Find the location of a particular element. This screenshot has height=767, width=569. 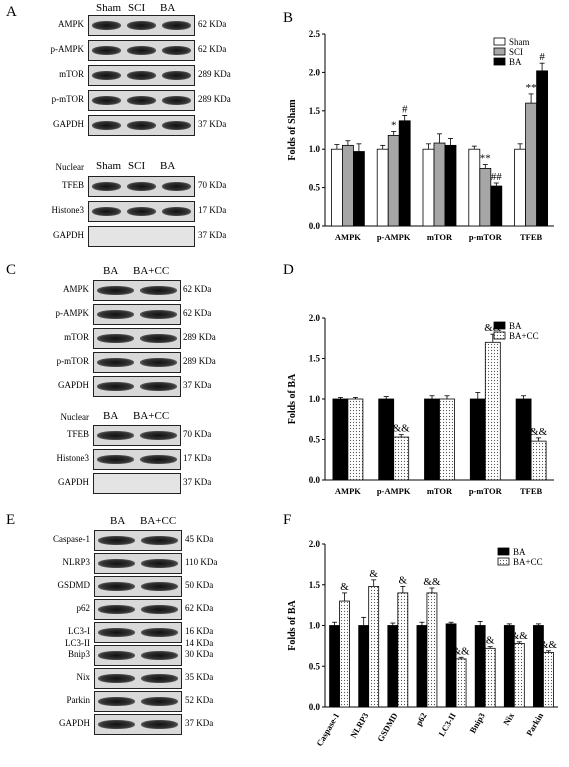

x-tick-label: p-mTOR is located at coordinates (486, 491).